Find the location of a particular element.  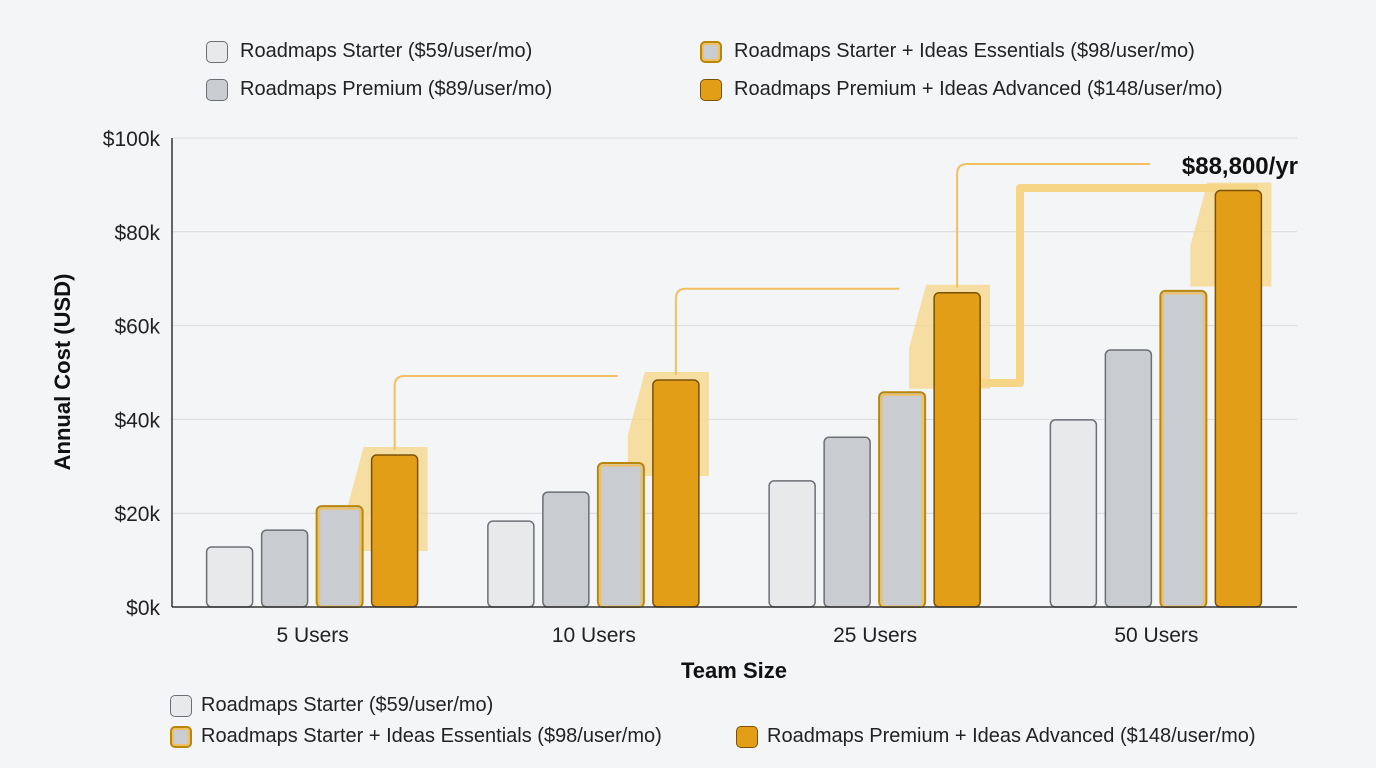

y-tick-label: $20k is located at coordinates (137, 514).